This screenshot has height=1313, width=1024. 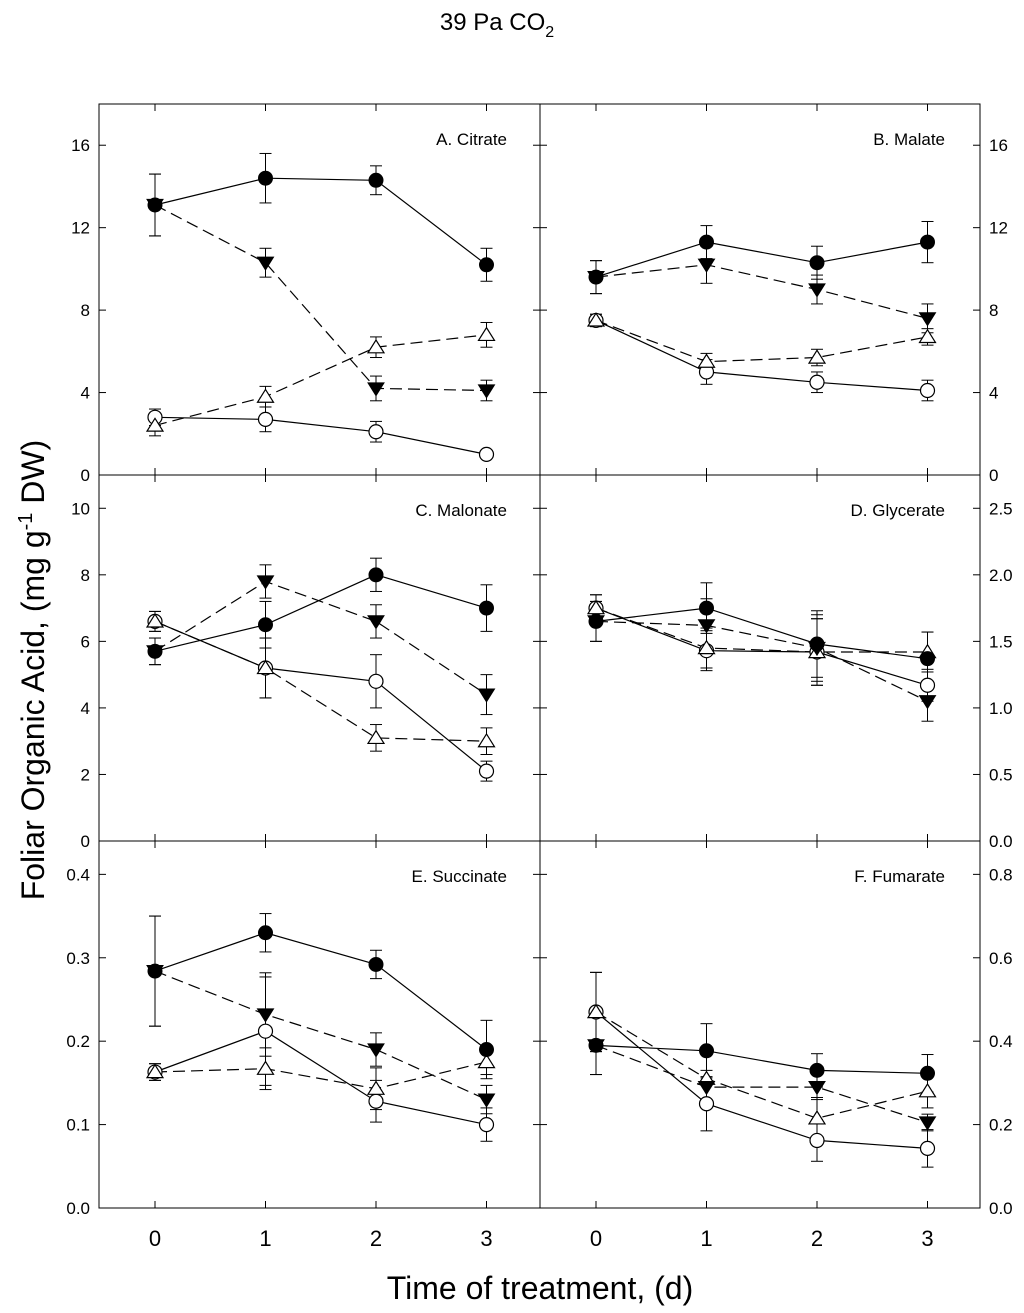 What do you see at coordinates (305, 294) in the screenshot?
I see `panel-a-citrate: A. Citrate 0 4 8 12 16` at bounding box center [305, 294].